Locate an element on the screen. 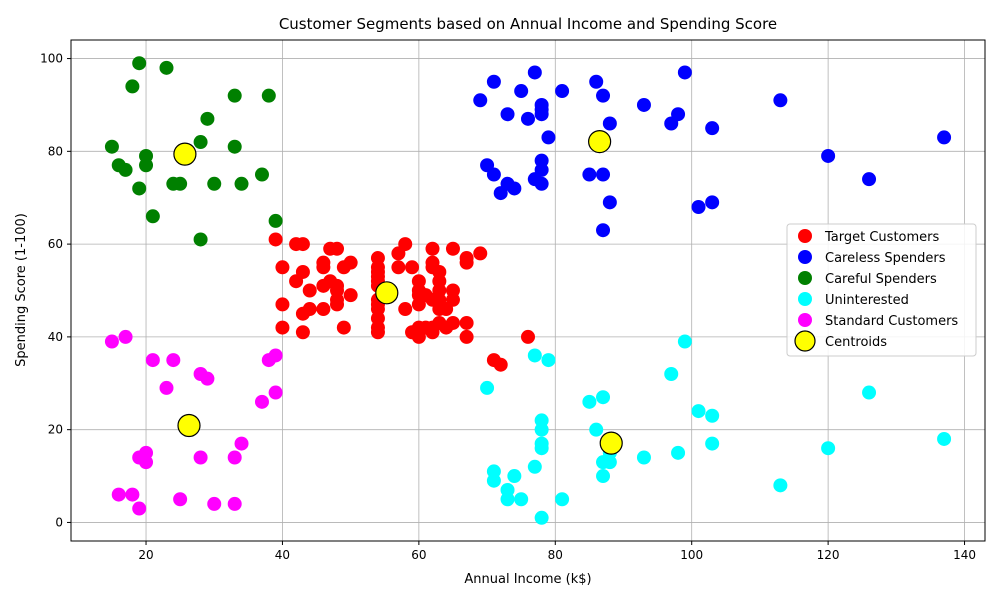 The height and width of the screenshot is (600, 1000). legend-entry: Standard Customers is located at coordinates (891, 321).